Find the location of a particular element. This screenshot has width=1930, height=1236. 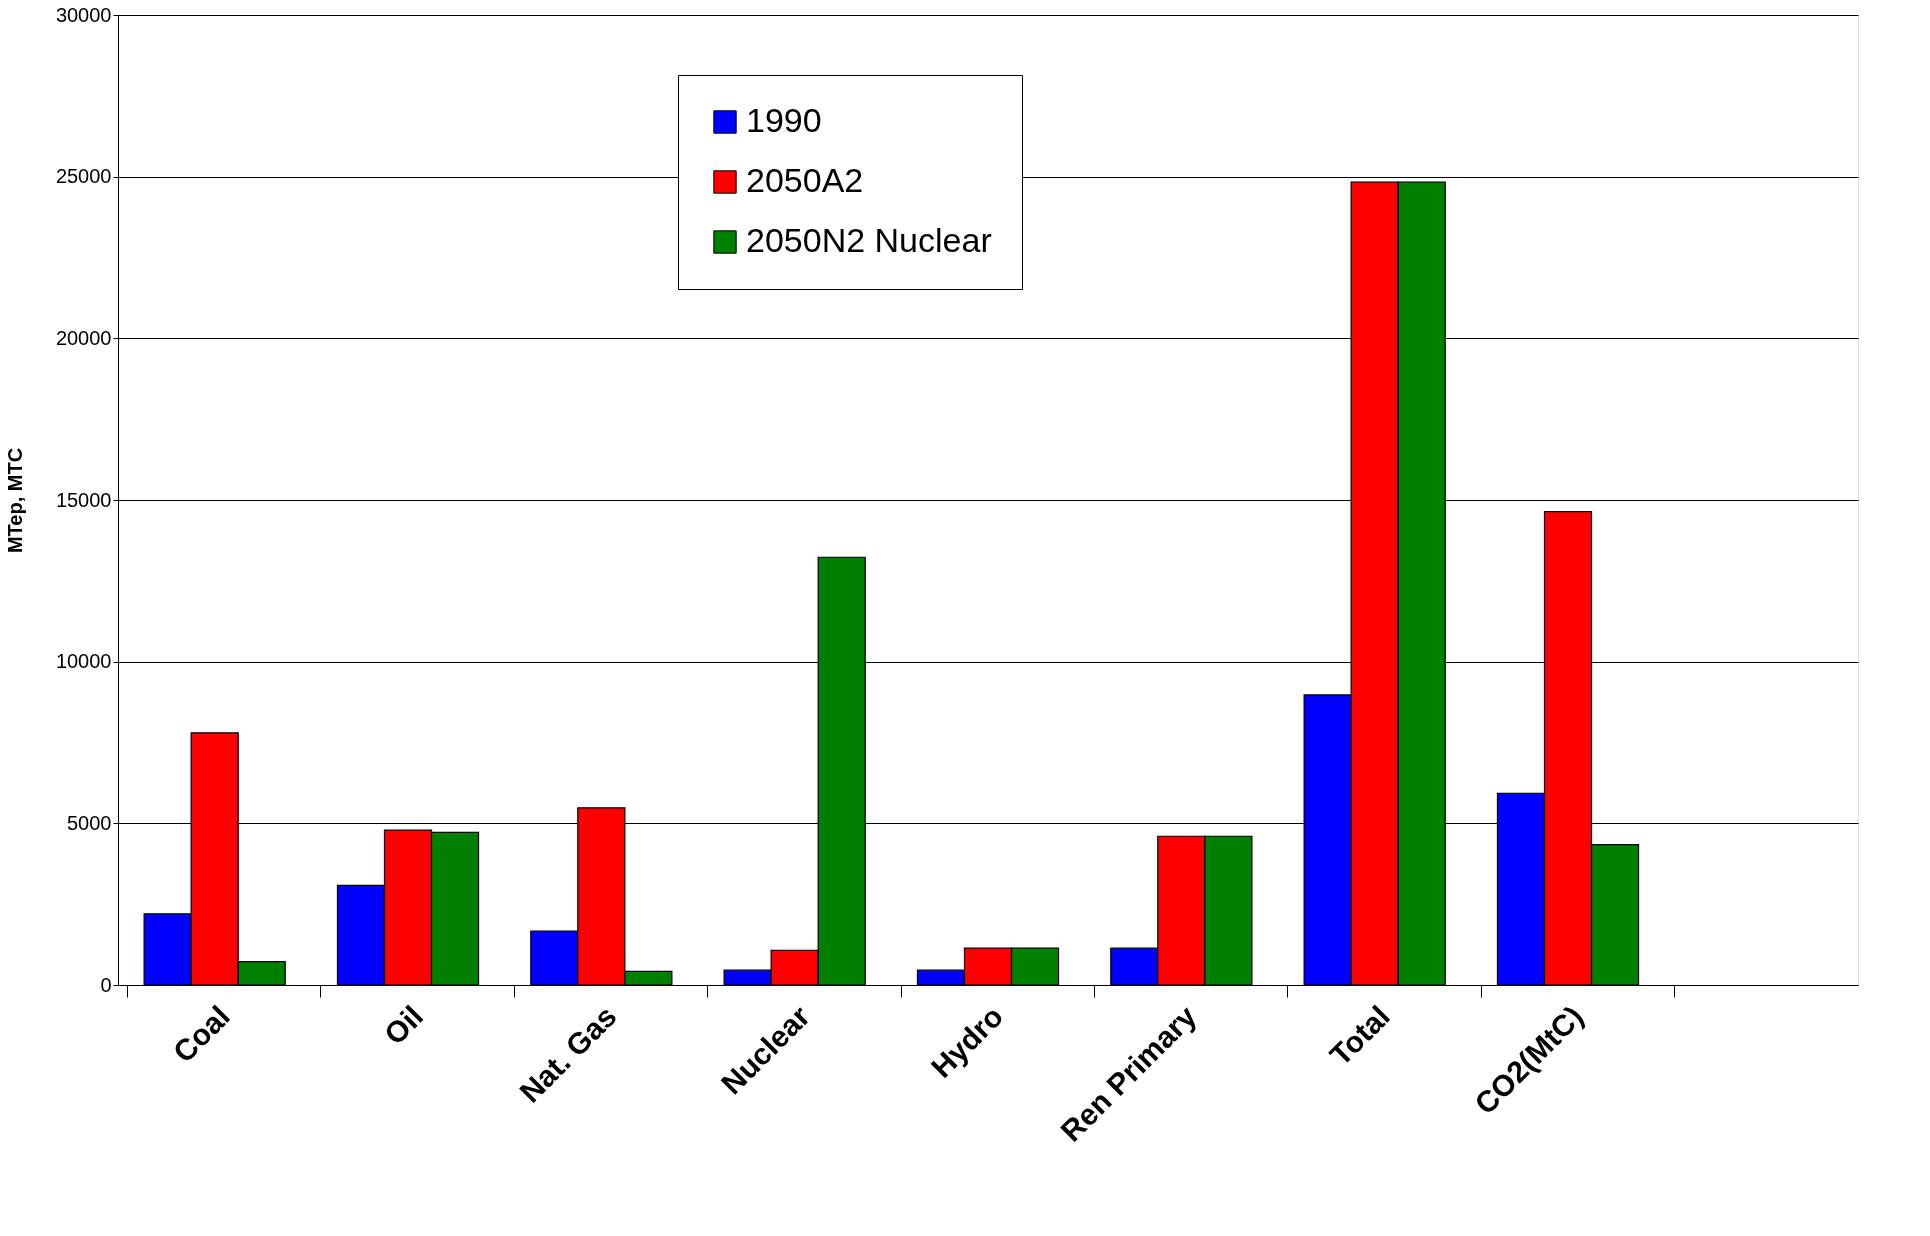

y-tick-label: 15000 is located at coordinates (83, 499).